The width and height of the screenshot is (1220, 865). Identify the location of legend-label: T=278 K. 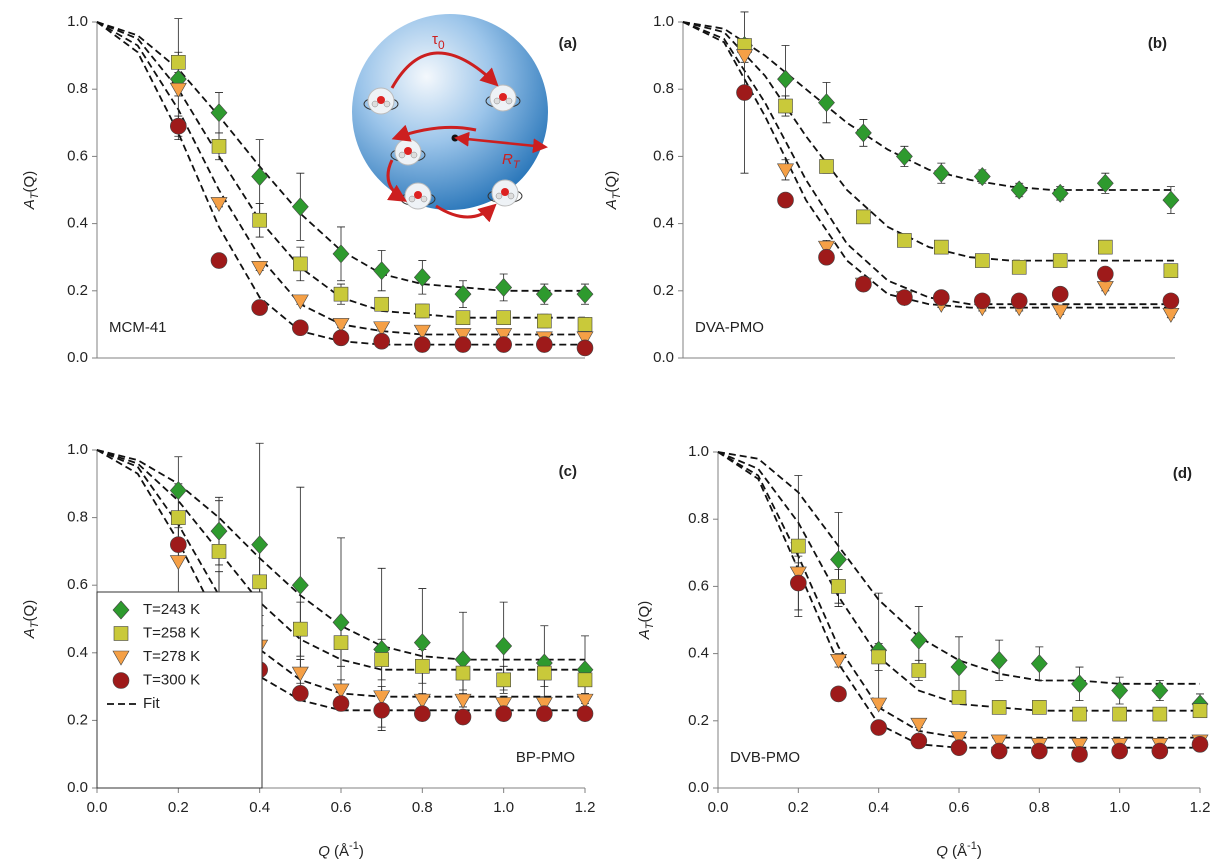
(171, 656).